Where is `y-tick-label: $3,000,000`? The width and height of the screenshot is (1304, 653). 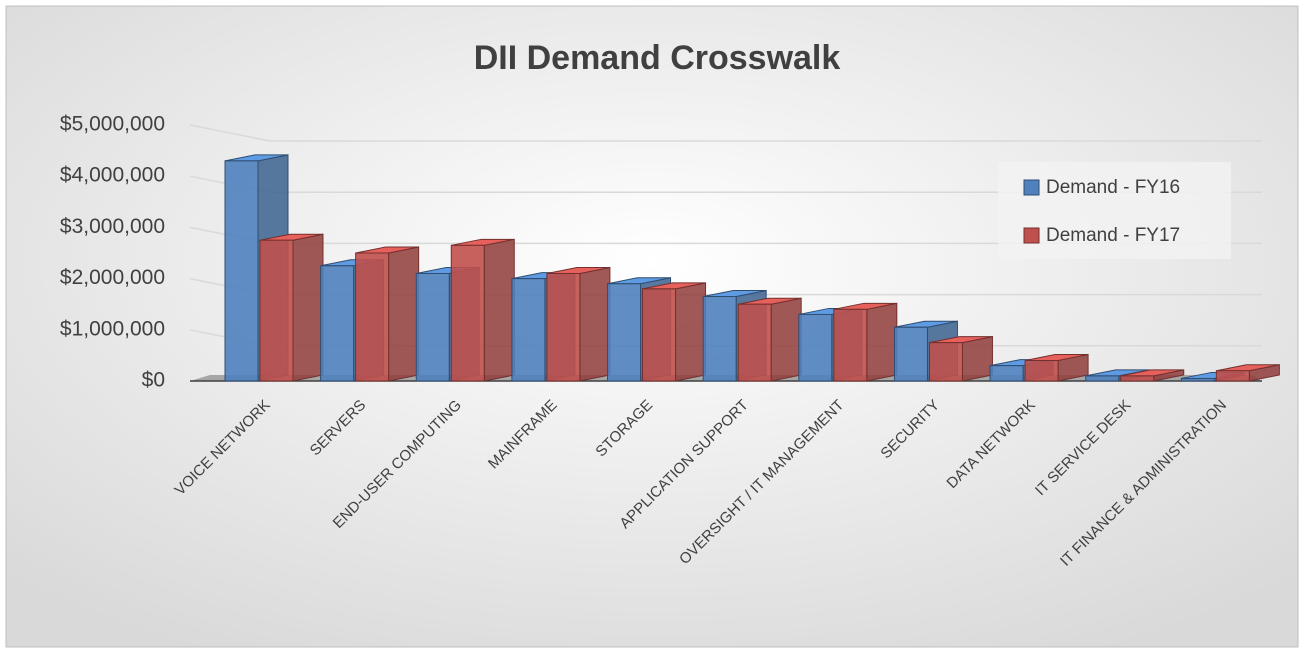 y-tick-label: $3,000,000 is located at coordinates (112, 226).